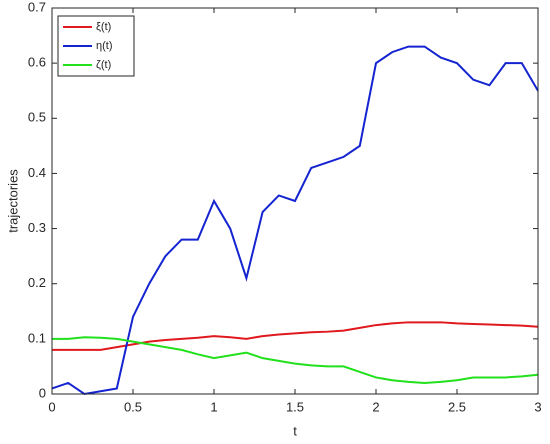  Describe the element at coordinates (37, 282) in the screenshot. I see `y-tick-label: 0.2` at that location.